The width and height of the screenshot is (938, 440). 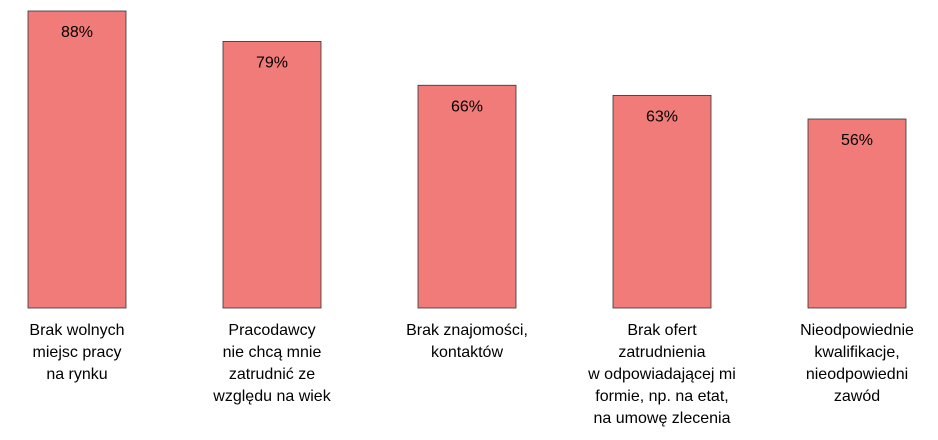 What do you see at coordinates (467, 341) in the screenshot?
I see `category-label: Brak znajomości, kontaktów` at bounding box center [467, 341].